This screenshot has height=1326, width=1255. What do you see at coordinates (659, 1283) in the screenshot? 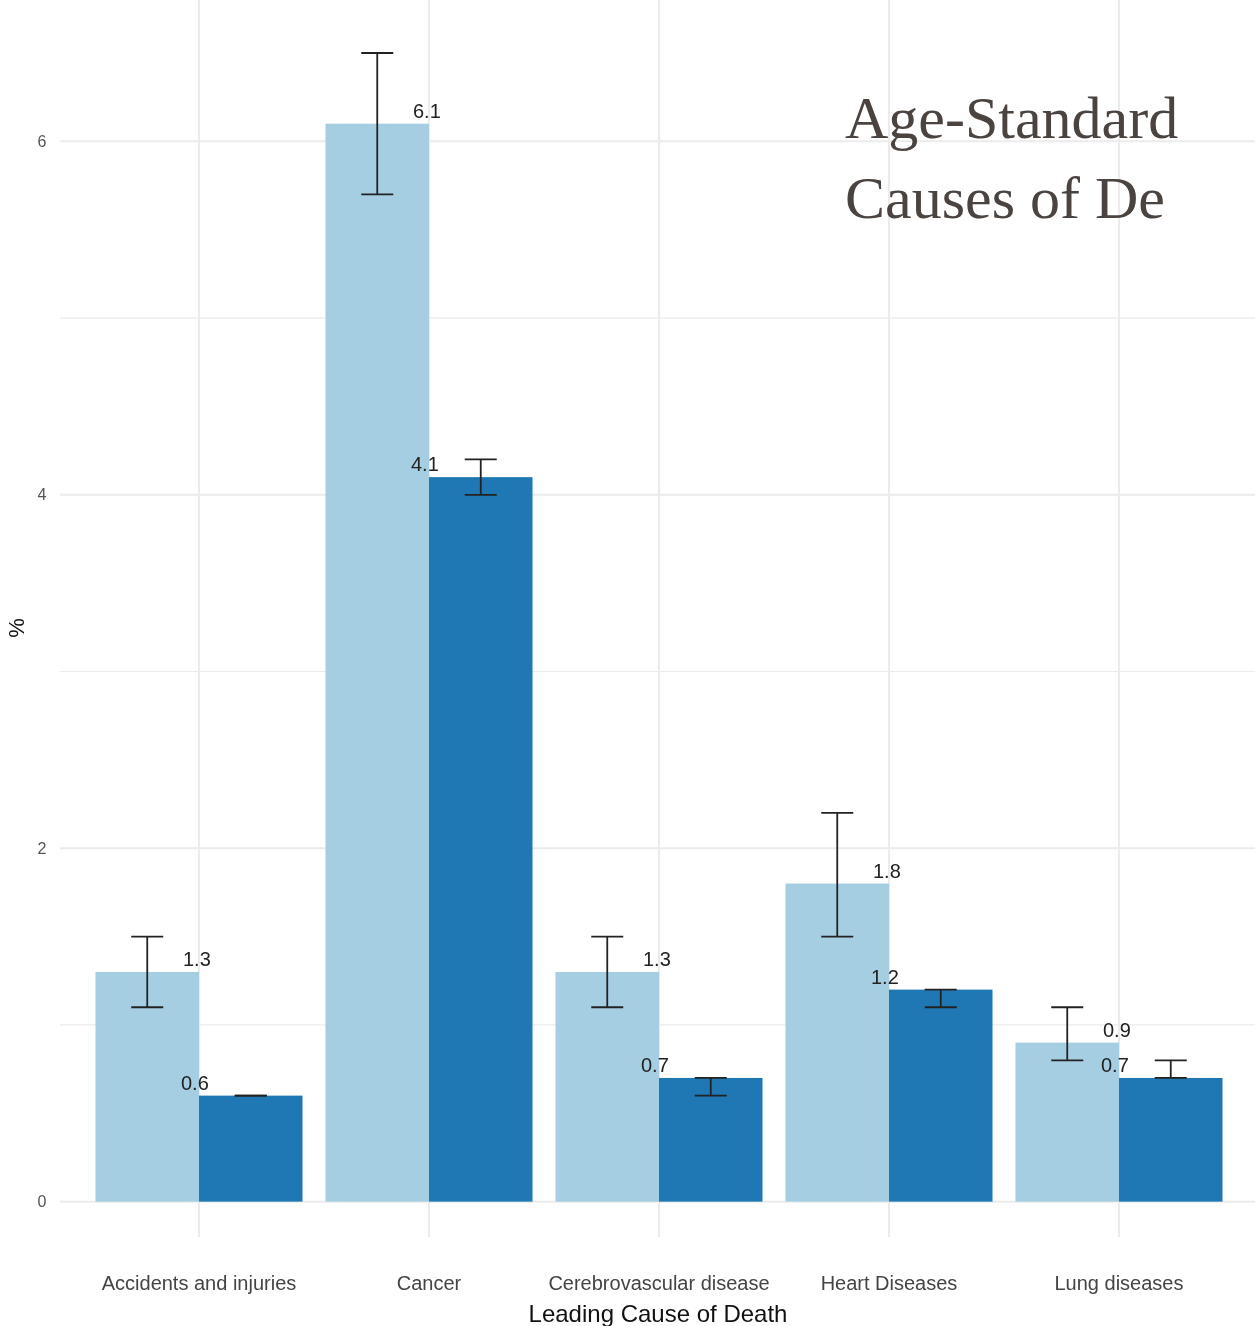
I see `x-tick-label: Cerebrovascular disease` at bounding box center [659, 1283].